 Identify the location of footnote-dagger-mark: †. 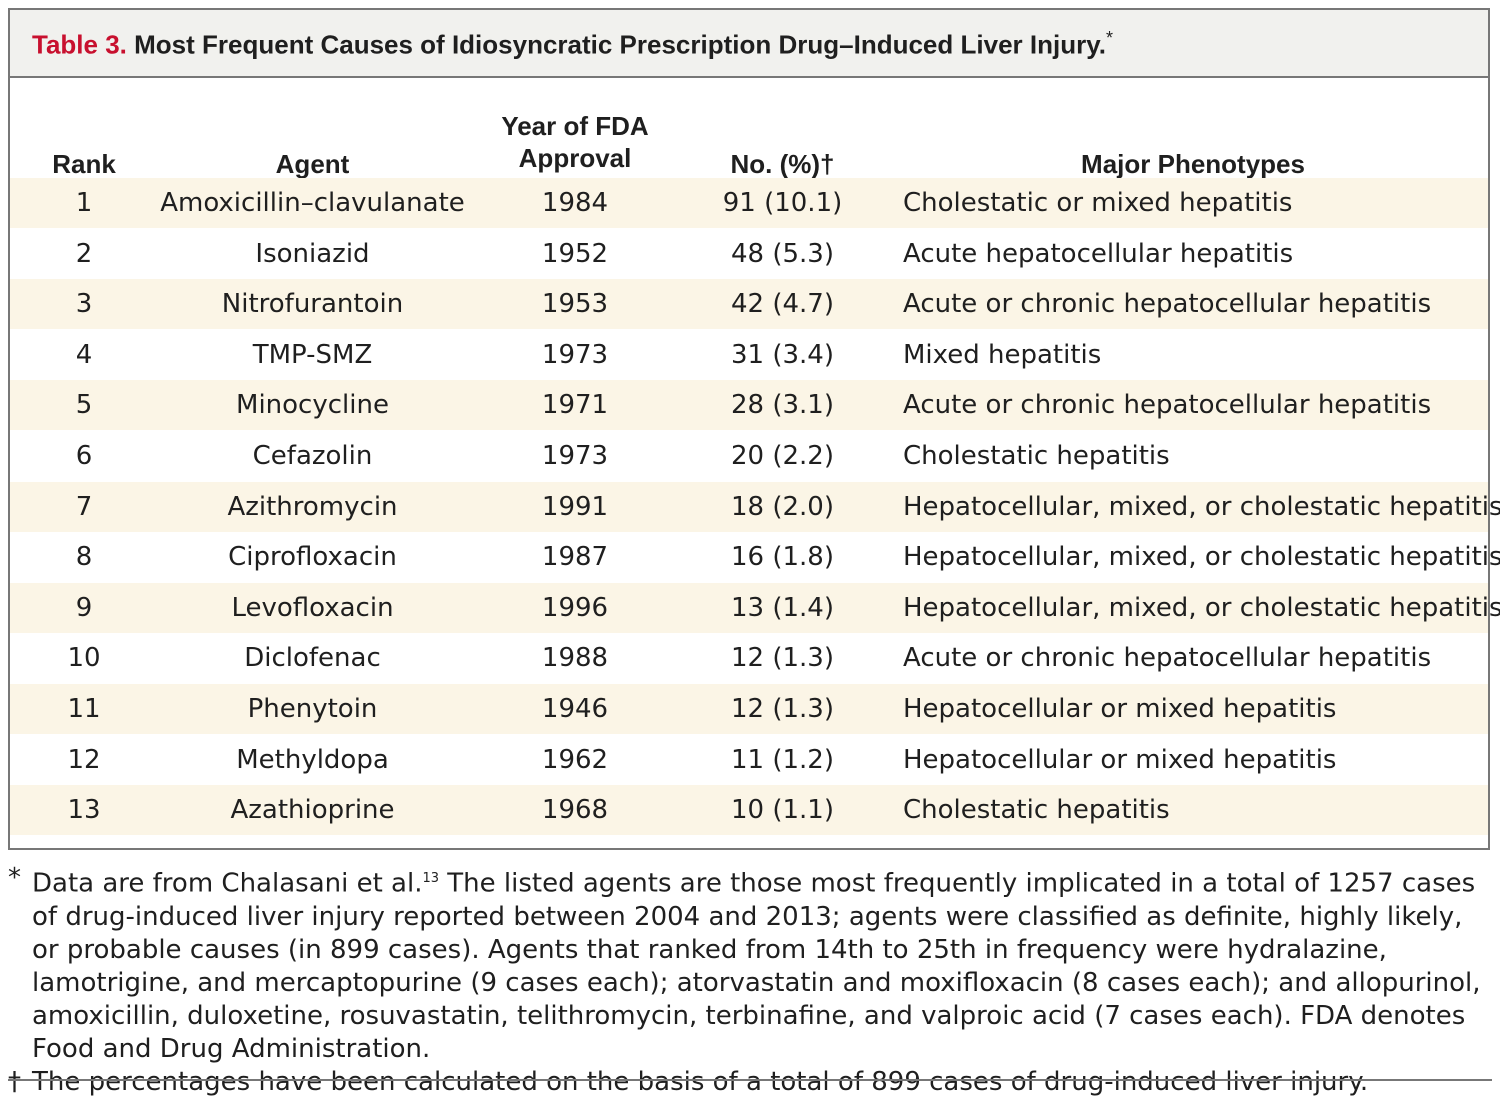
(14, 1081).